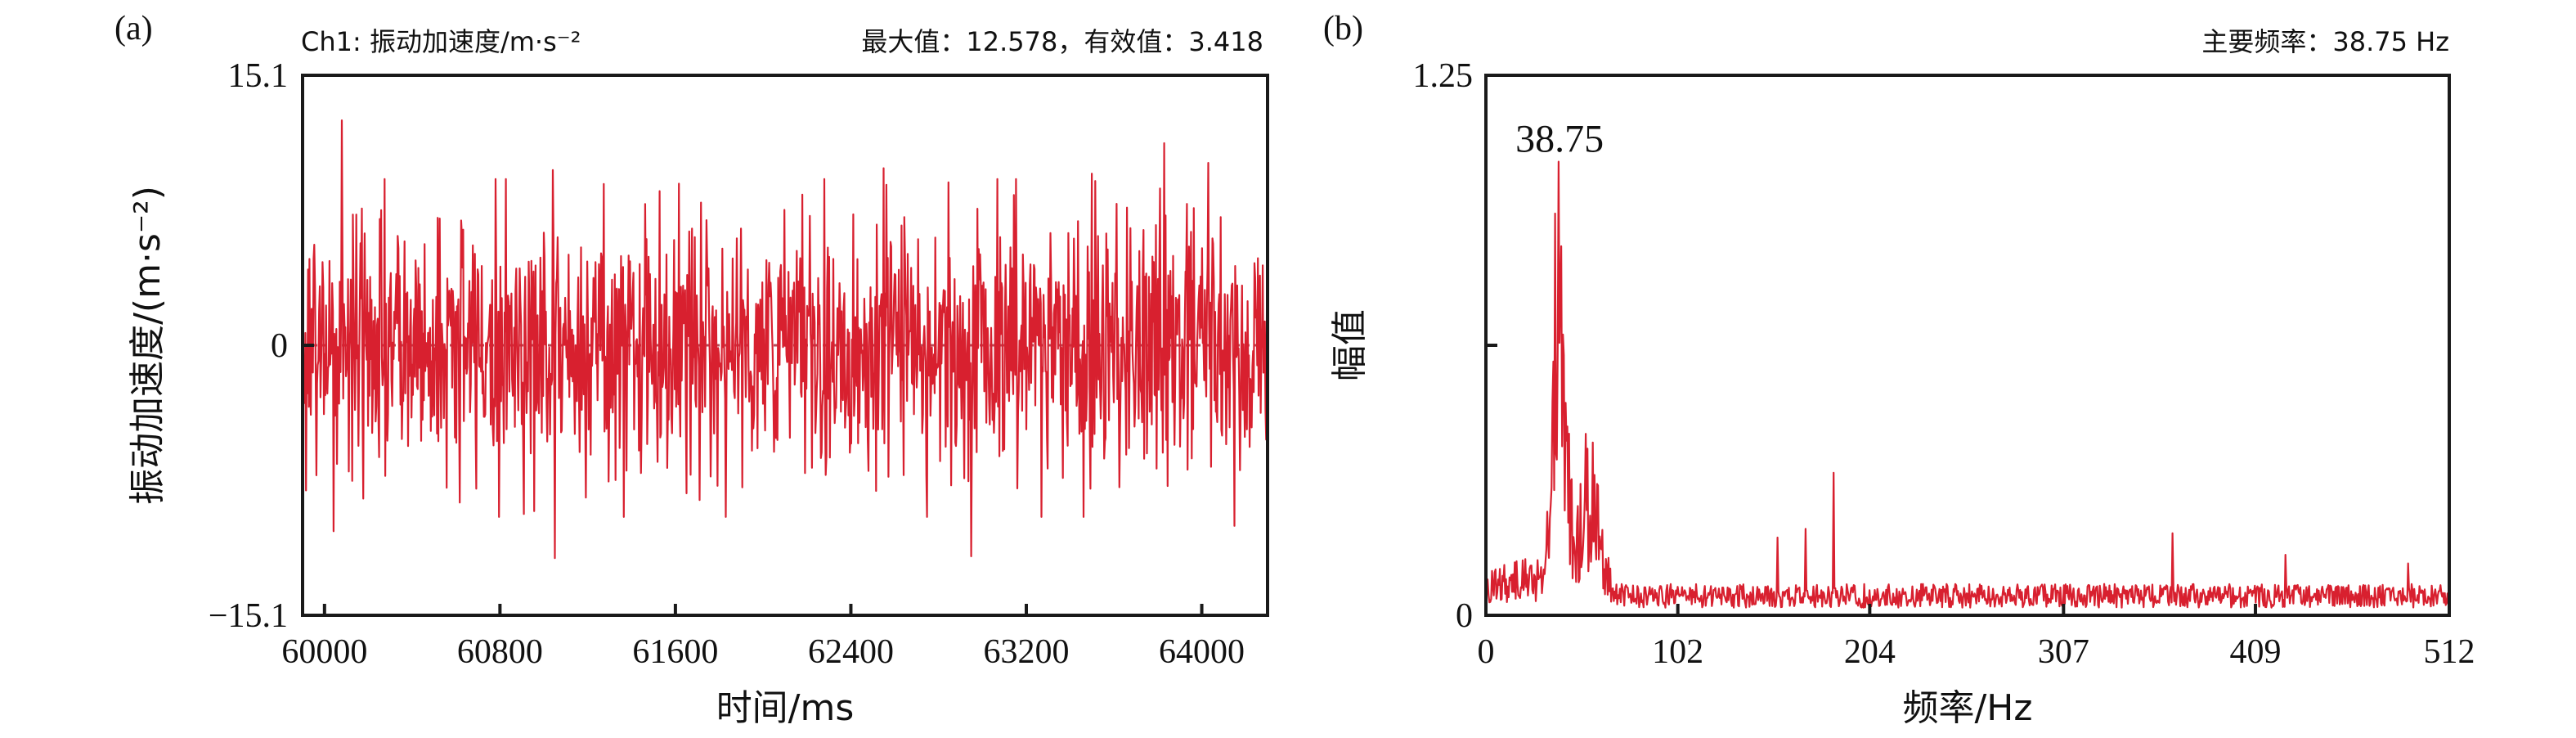 This screenshot has width=2576, height=738. What do you see at coordinates (279, 346) in the screenshot?
I see `panel-a-y-tick-label: 0` at bounding box center [279, 346].